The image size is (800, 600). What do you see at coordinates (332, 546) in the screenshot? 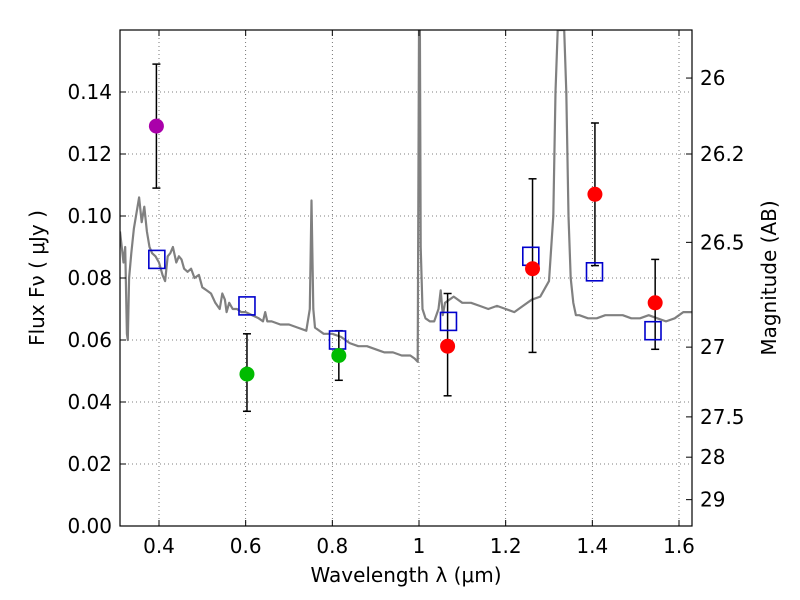
I see `x-tick-label: 0.8` at bounding box center [332, 546].